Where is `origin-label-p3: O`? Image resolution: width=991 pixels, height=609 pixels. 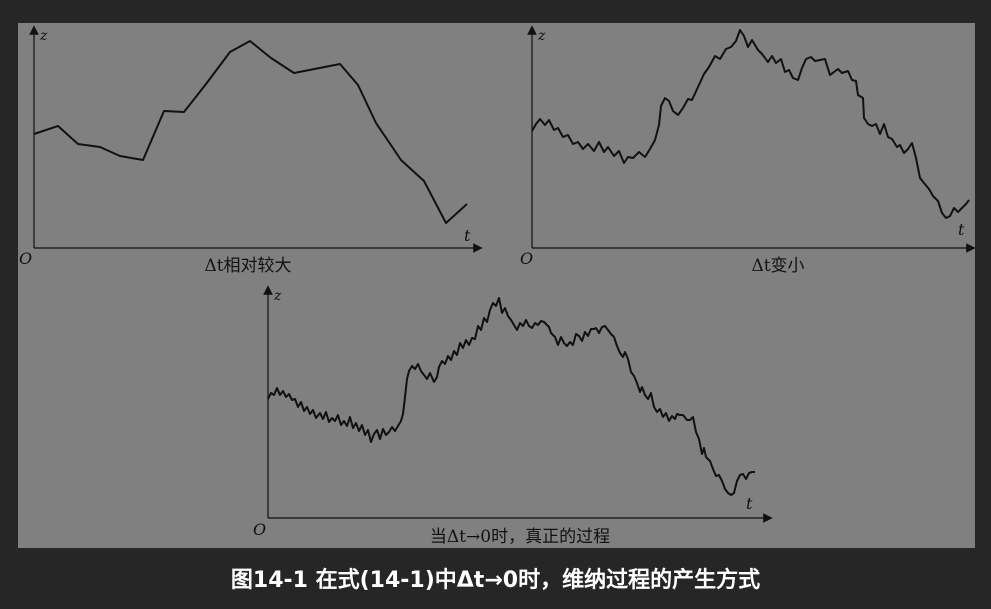 origin-label-p3: O is located at coordinates (259, 529).